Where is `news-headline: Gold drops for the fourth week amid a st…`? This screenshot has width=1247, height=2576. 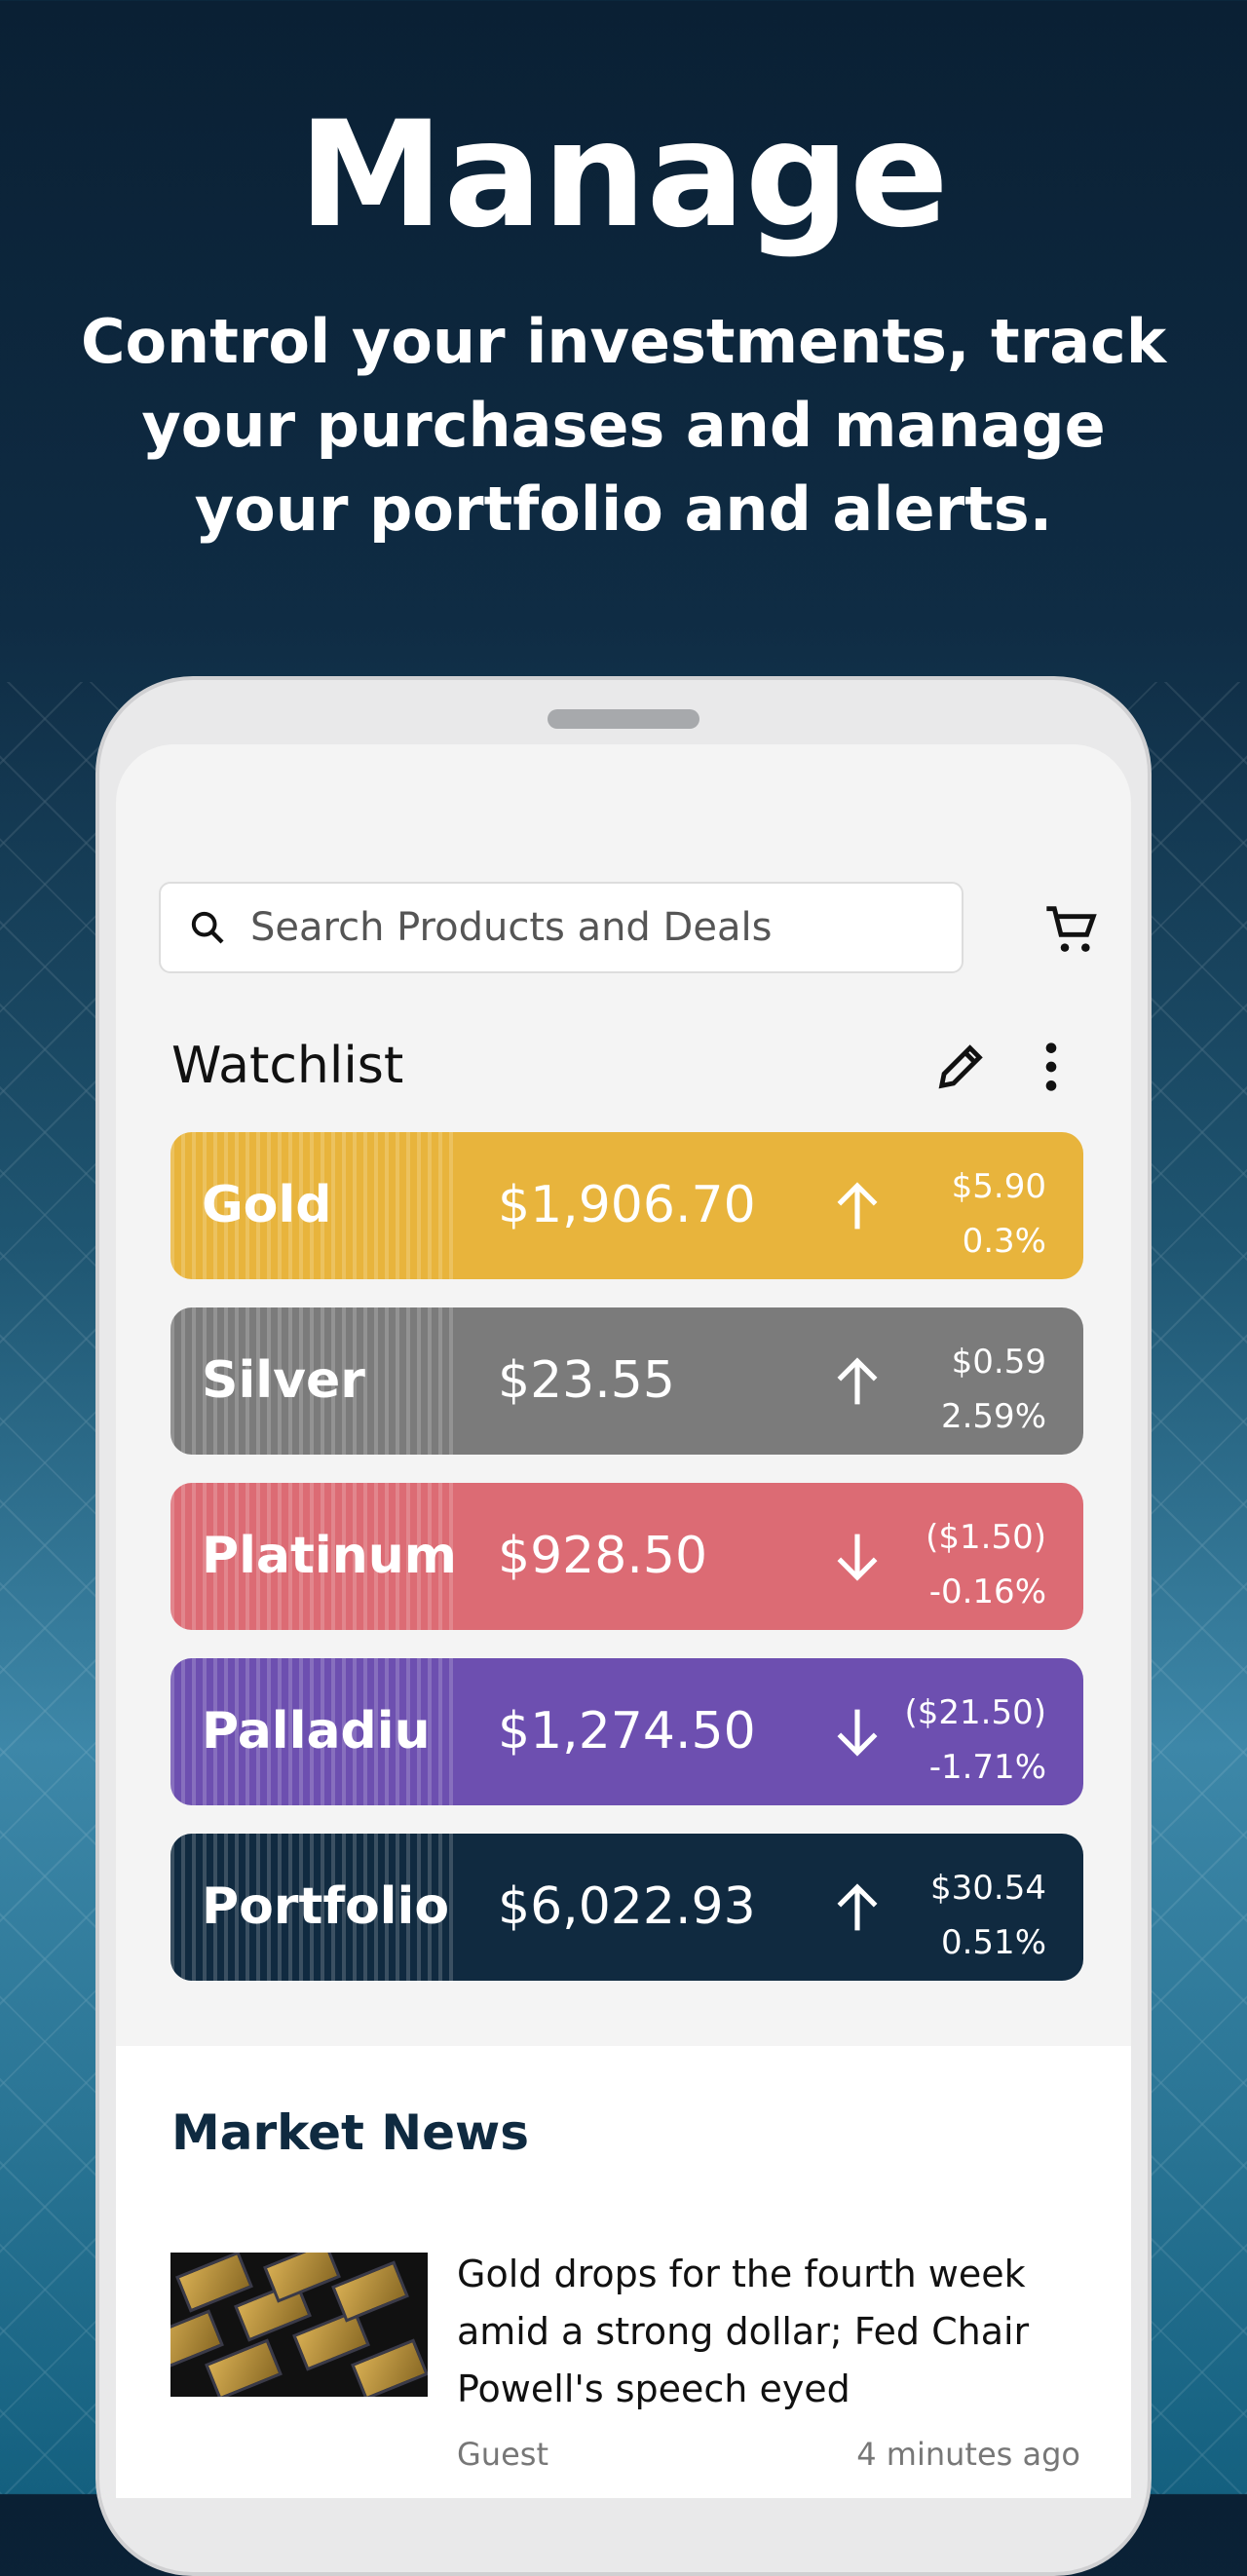
news-headline: Gold drops for the fourth week amid a st… is located at coordinates (743, 2331).